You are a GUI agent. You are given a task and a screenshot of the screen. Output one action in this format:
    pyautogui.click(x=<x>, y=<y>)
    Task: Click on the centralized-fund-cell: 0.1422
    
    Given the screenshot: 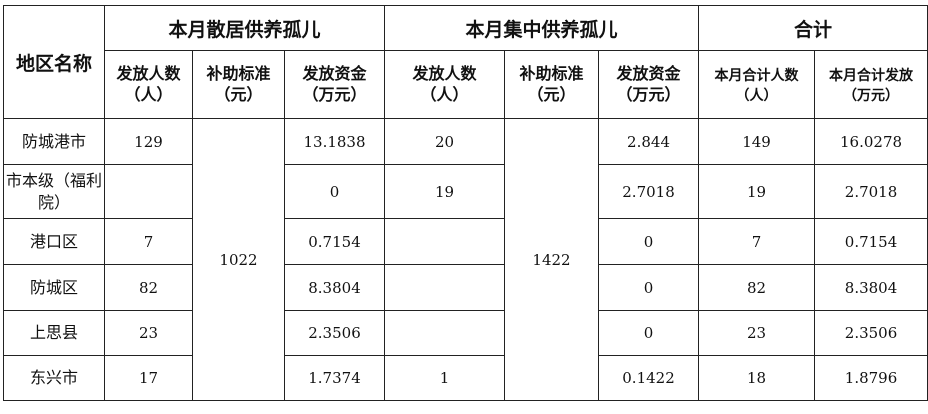 What is the action you would take?
    pyautogui.click(x=649, y=378)
    